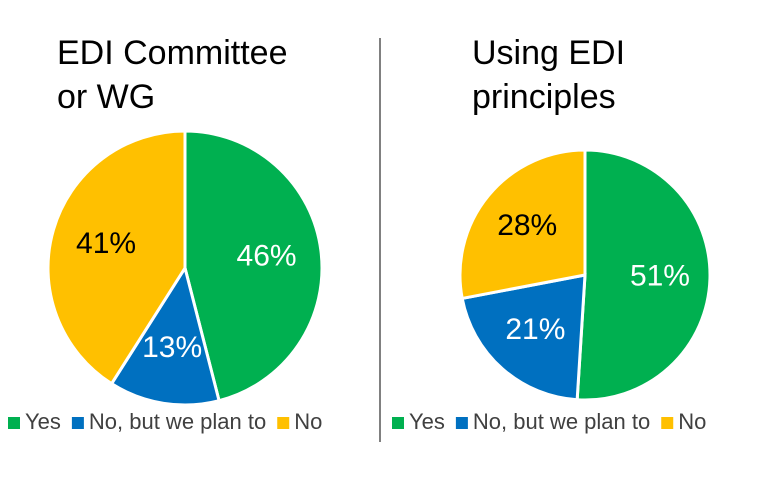 Image resolution: width=784 pixels, height=480 pixels. I want to click on data-label: 46%, so click(267, 256).